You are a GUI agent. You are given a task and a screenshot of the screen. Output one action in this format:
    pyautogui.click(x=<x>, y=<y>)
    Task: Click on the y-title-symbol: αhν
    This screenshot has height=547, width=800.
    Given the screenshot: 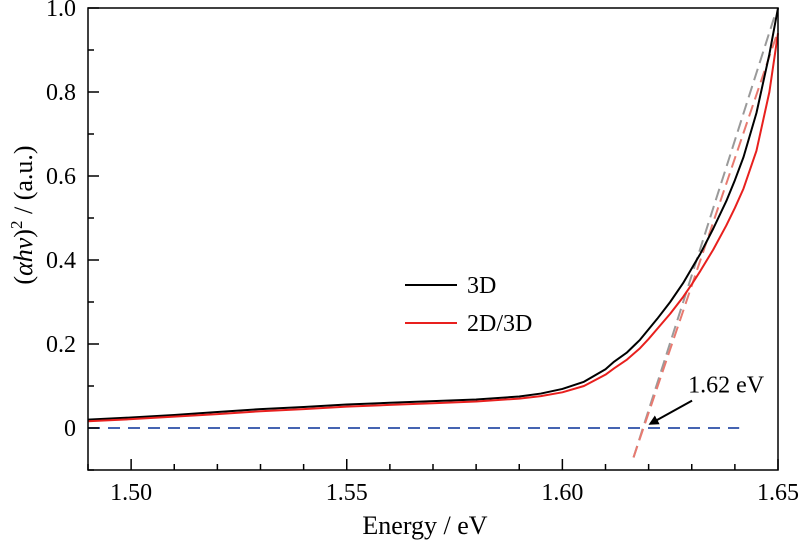 What is the action you would take?
    pyautogui.click(x=23, y=256)
    